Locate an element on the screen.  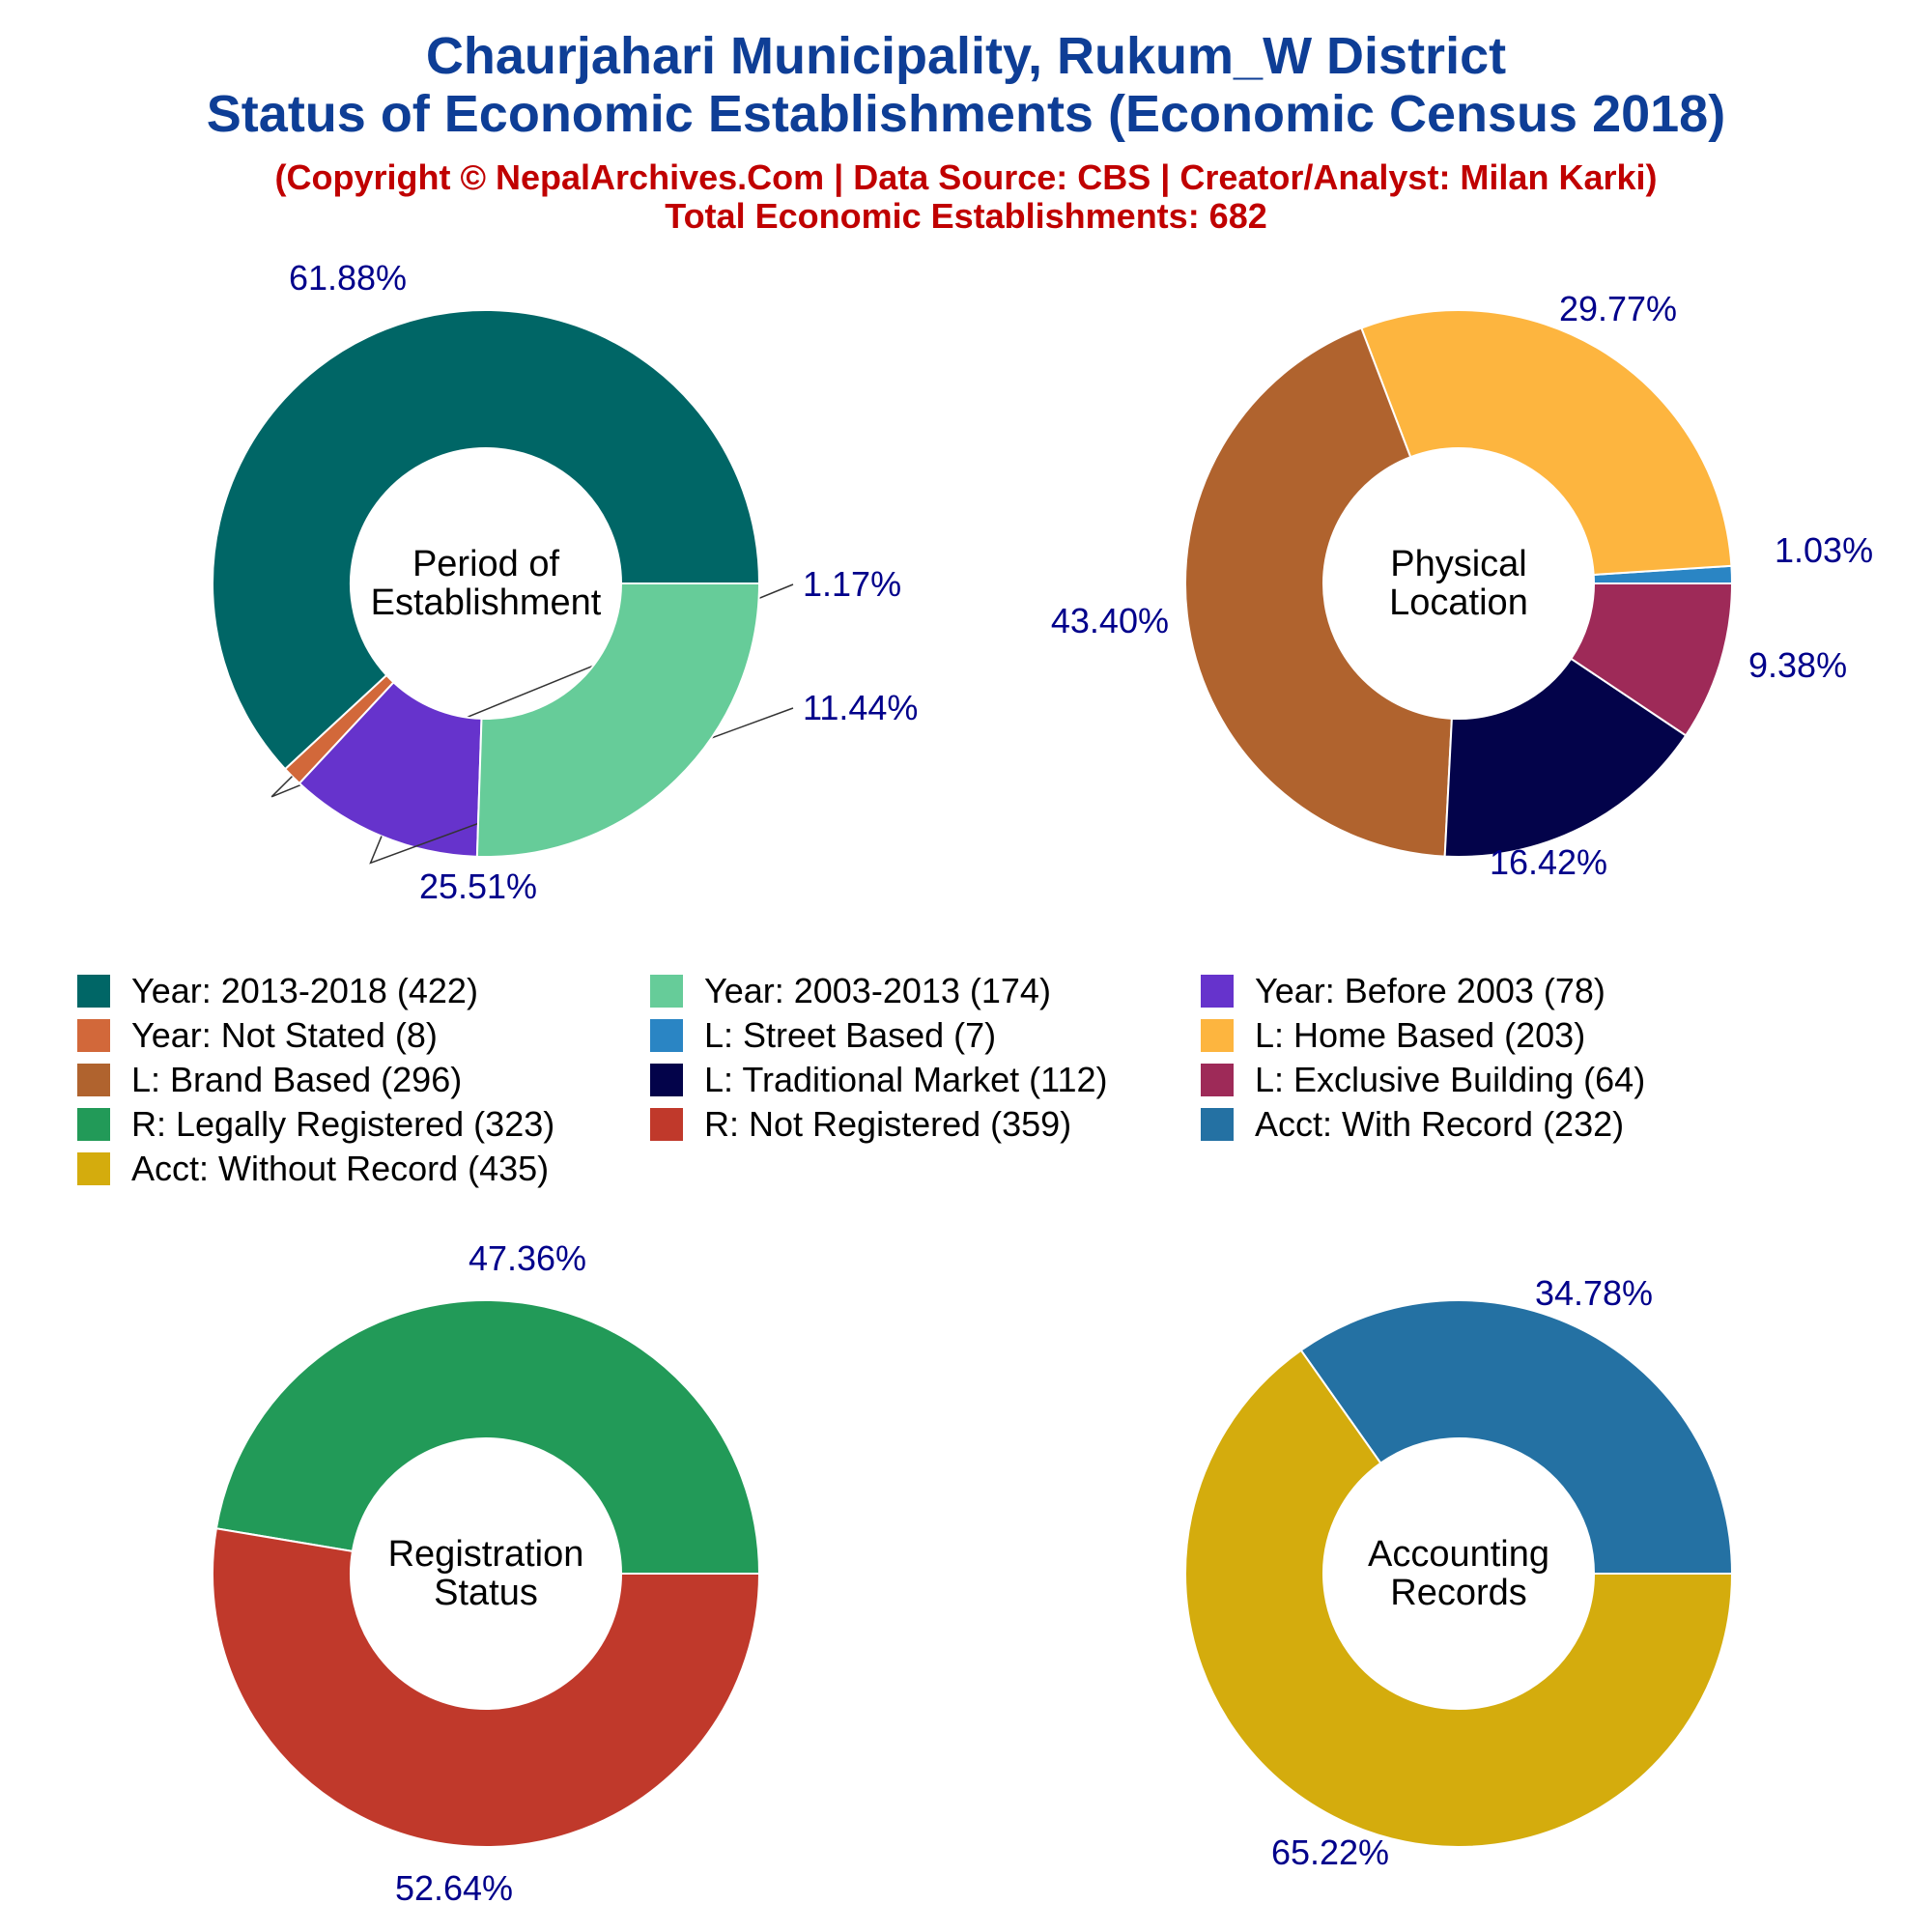
center-label: Accounting is located at coordinates (1458, 1554).